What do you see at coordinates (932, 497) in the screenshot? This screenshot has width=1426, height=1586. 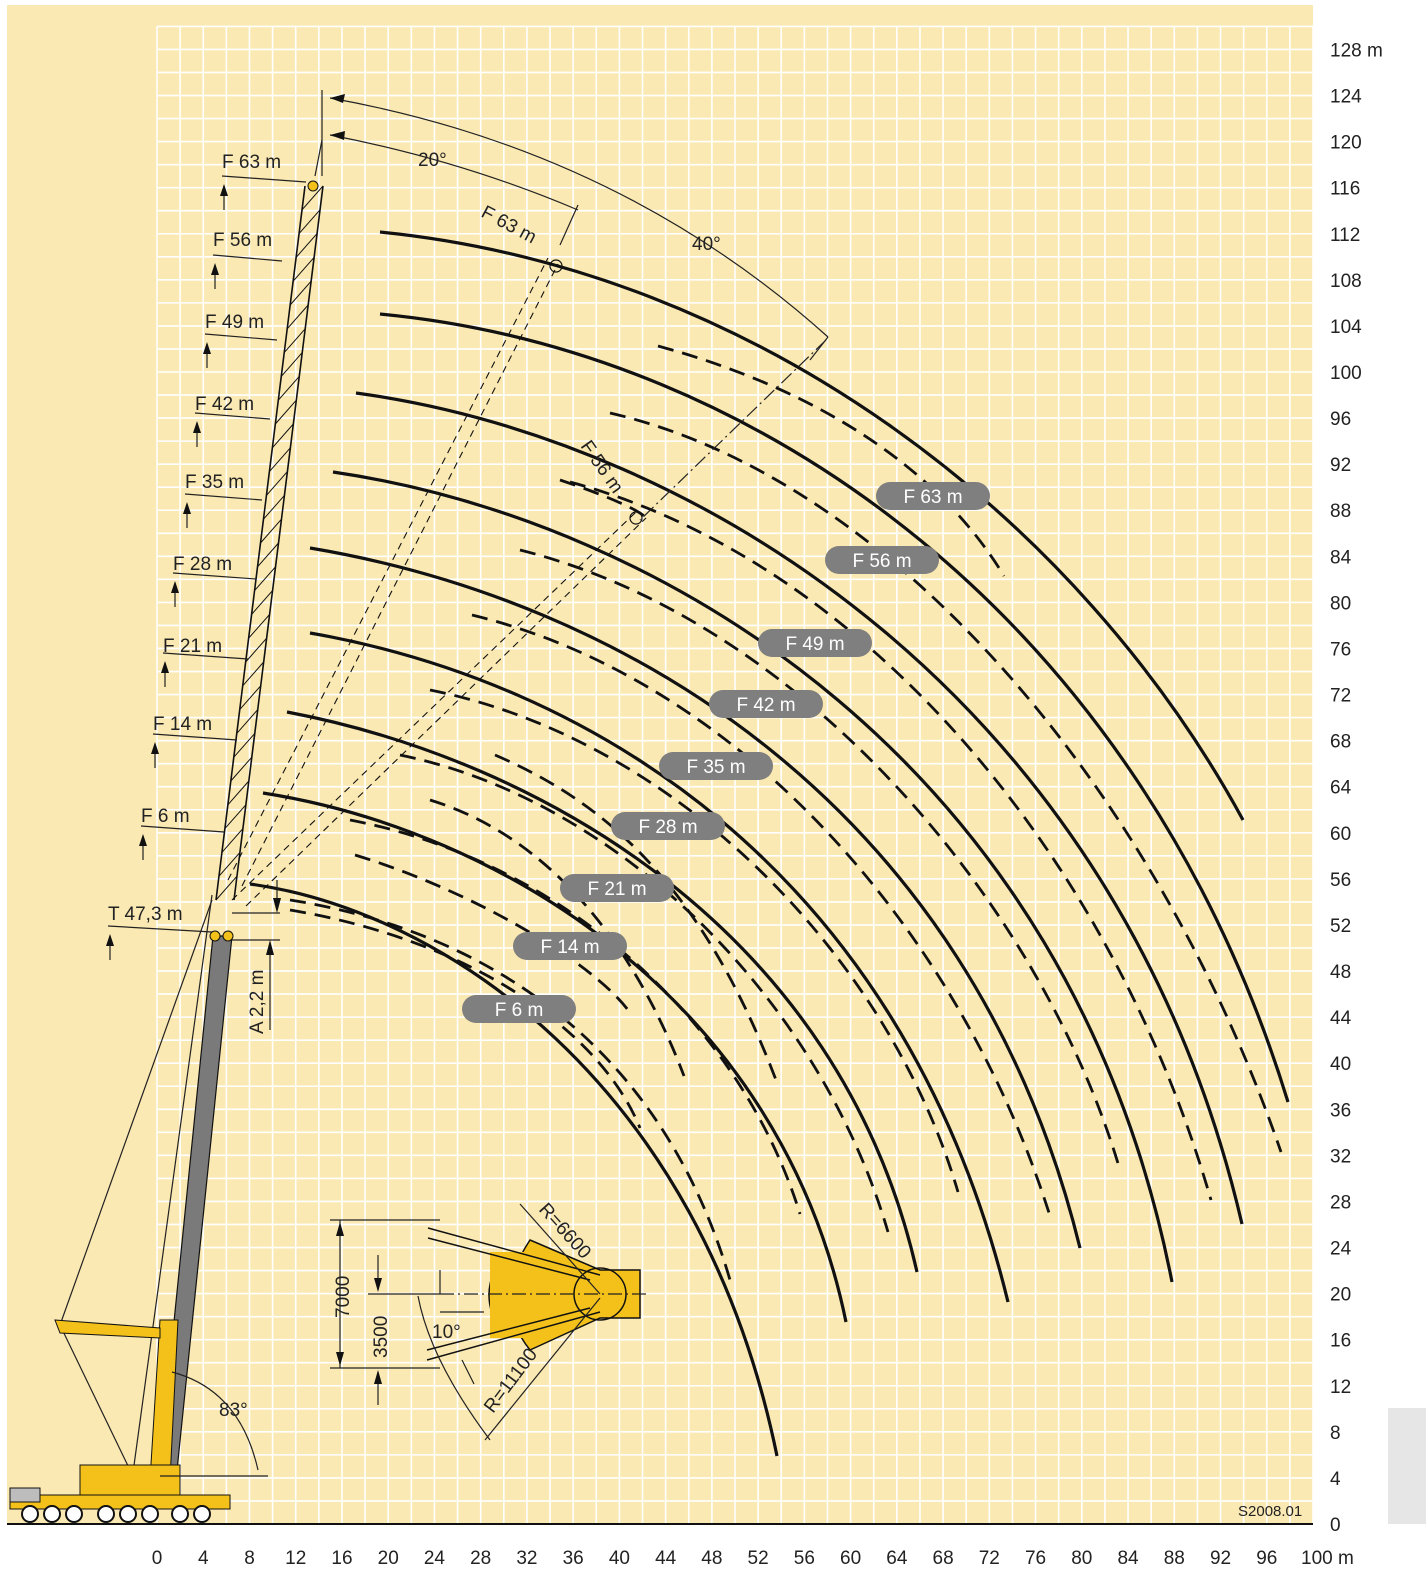 I see `curve-label-text: F 63 m` at bounding box center [932, 497].